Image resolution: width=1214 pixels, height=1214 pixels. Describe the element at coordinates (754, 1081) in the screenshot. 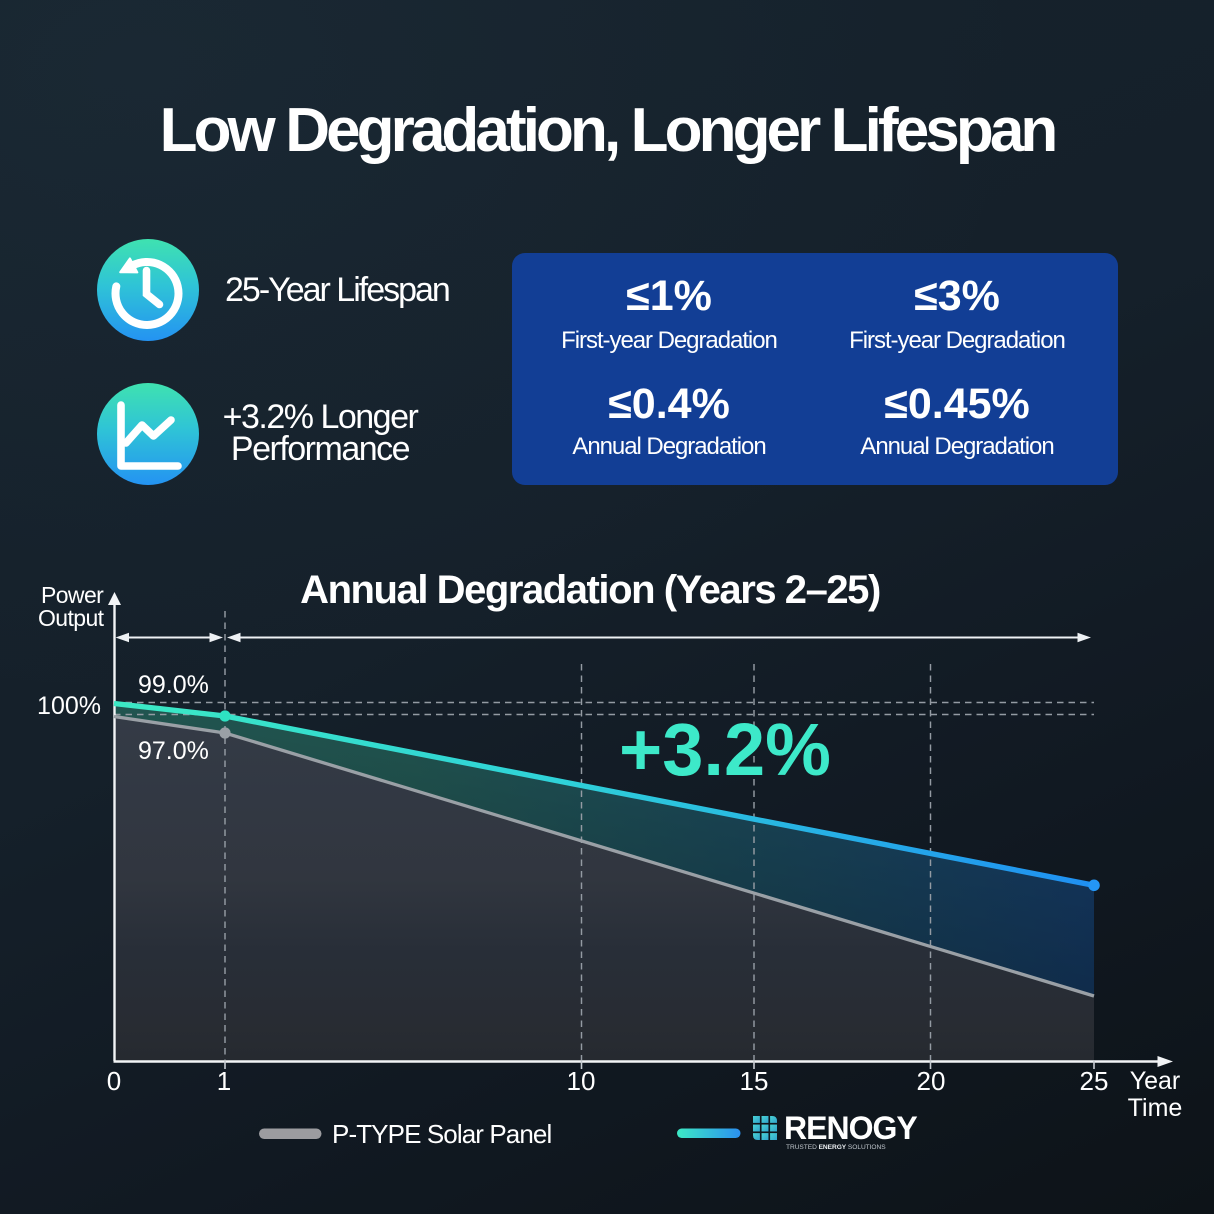

I see `svg-text: 15` at that location.